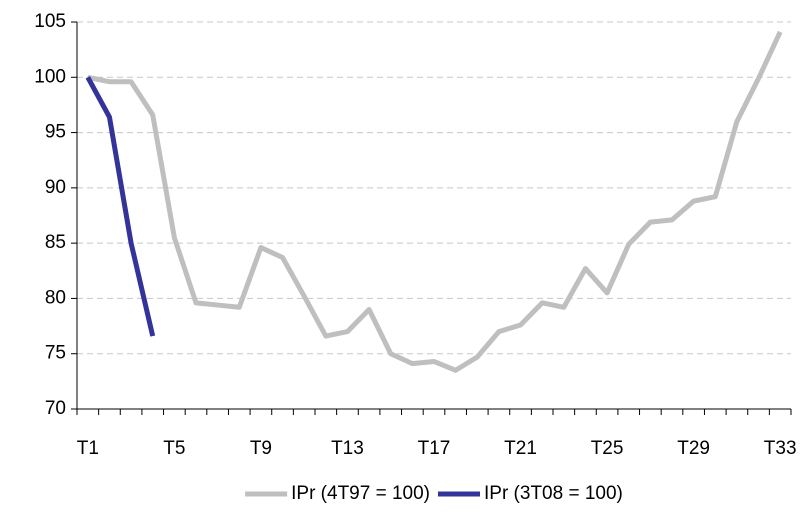 The image size is (807, 513). I want to click on y-tick-label: 95, so click(55, 132).